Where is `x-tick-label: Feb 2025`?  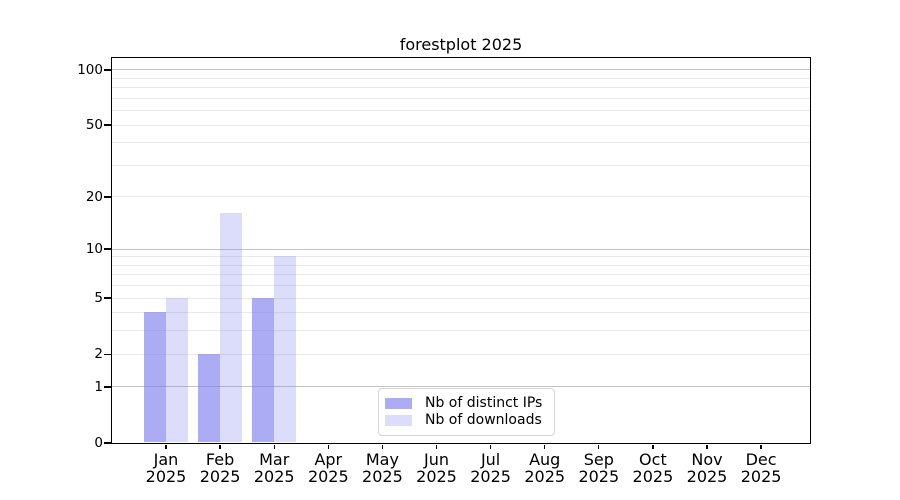
x-tick-label: Feb 2025 is located at coordinates (220, 468).